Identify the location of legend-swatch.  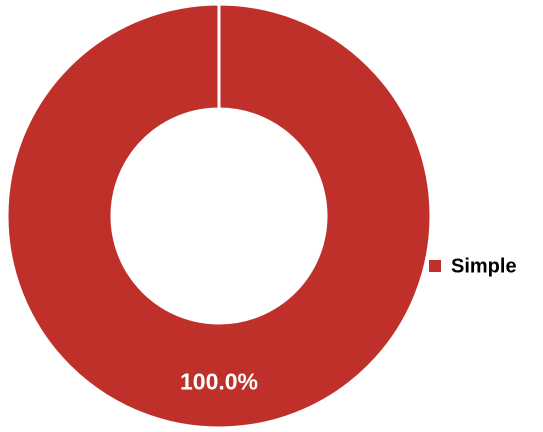
(435, 266).